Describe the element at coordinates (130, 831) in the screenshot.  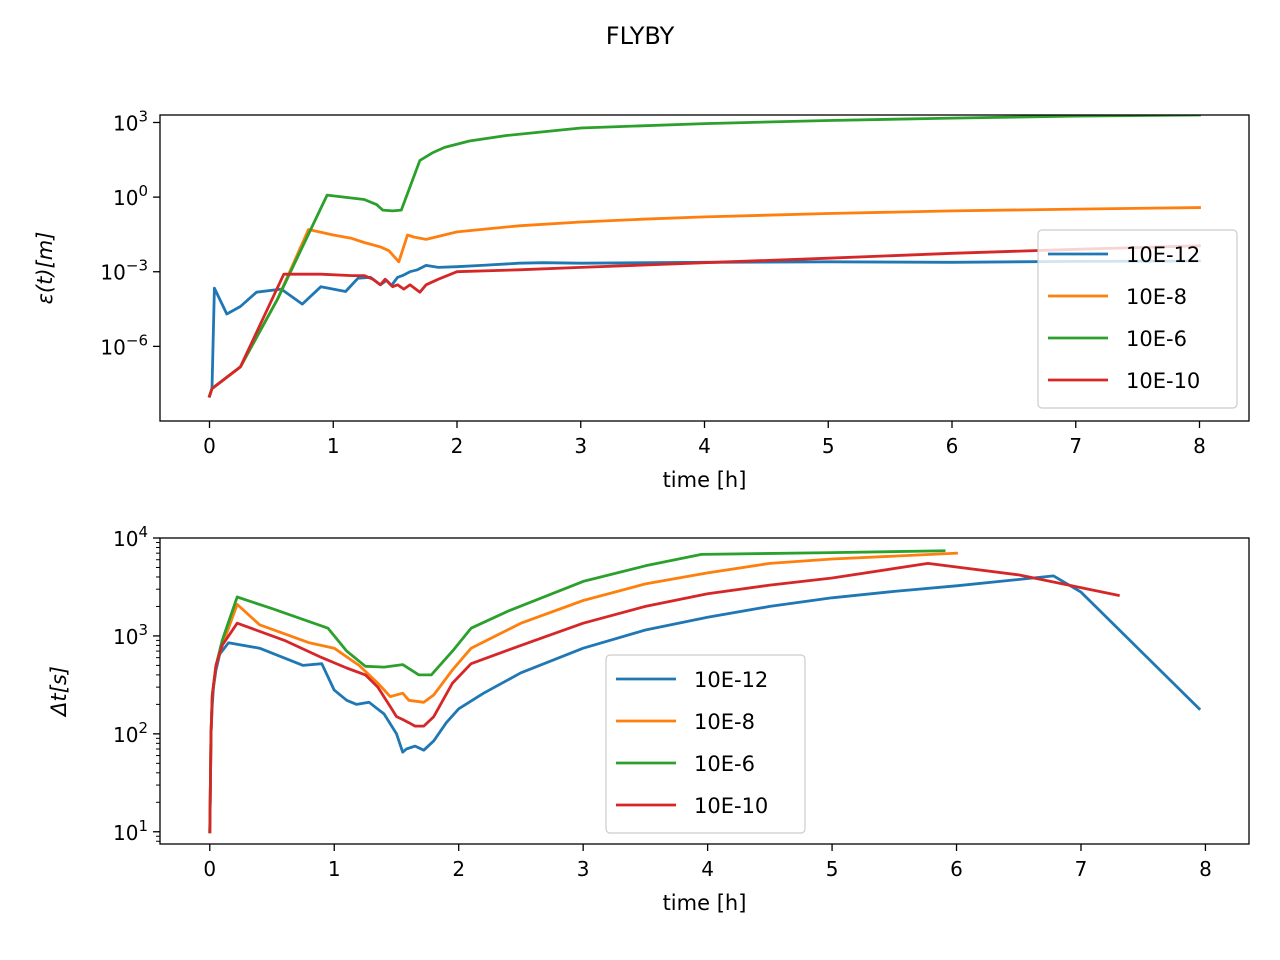
I see `y-tick-label: 10¹` at that location.